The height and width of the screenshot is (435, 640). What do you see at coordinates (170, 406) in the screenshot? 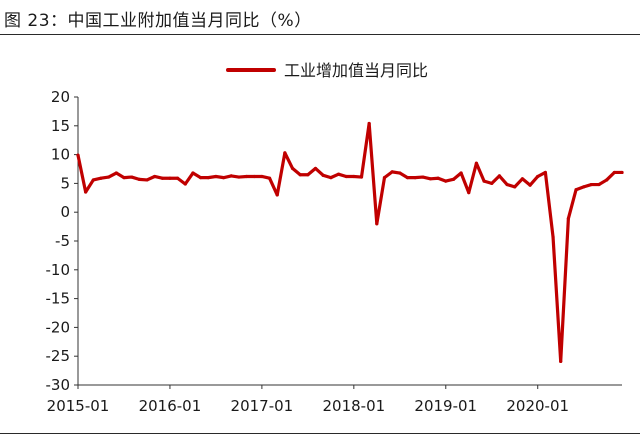
I see `x-tick-label: 2016-01` at bounding box center [170, 406].